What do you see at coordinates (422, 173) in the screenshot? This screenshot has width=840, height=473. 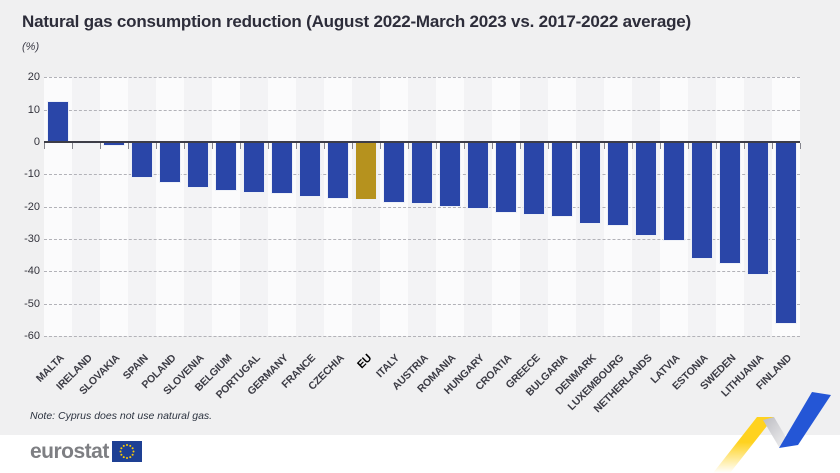 I see `bar-austria` at bounding box center [422, 173].